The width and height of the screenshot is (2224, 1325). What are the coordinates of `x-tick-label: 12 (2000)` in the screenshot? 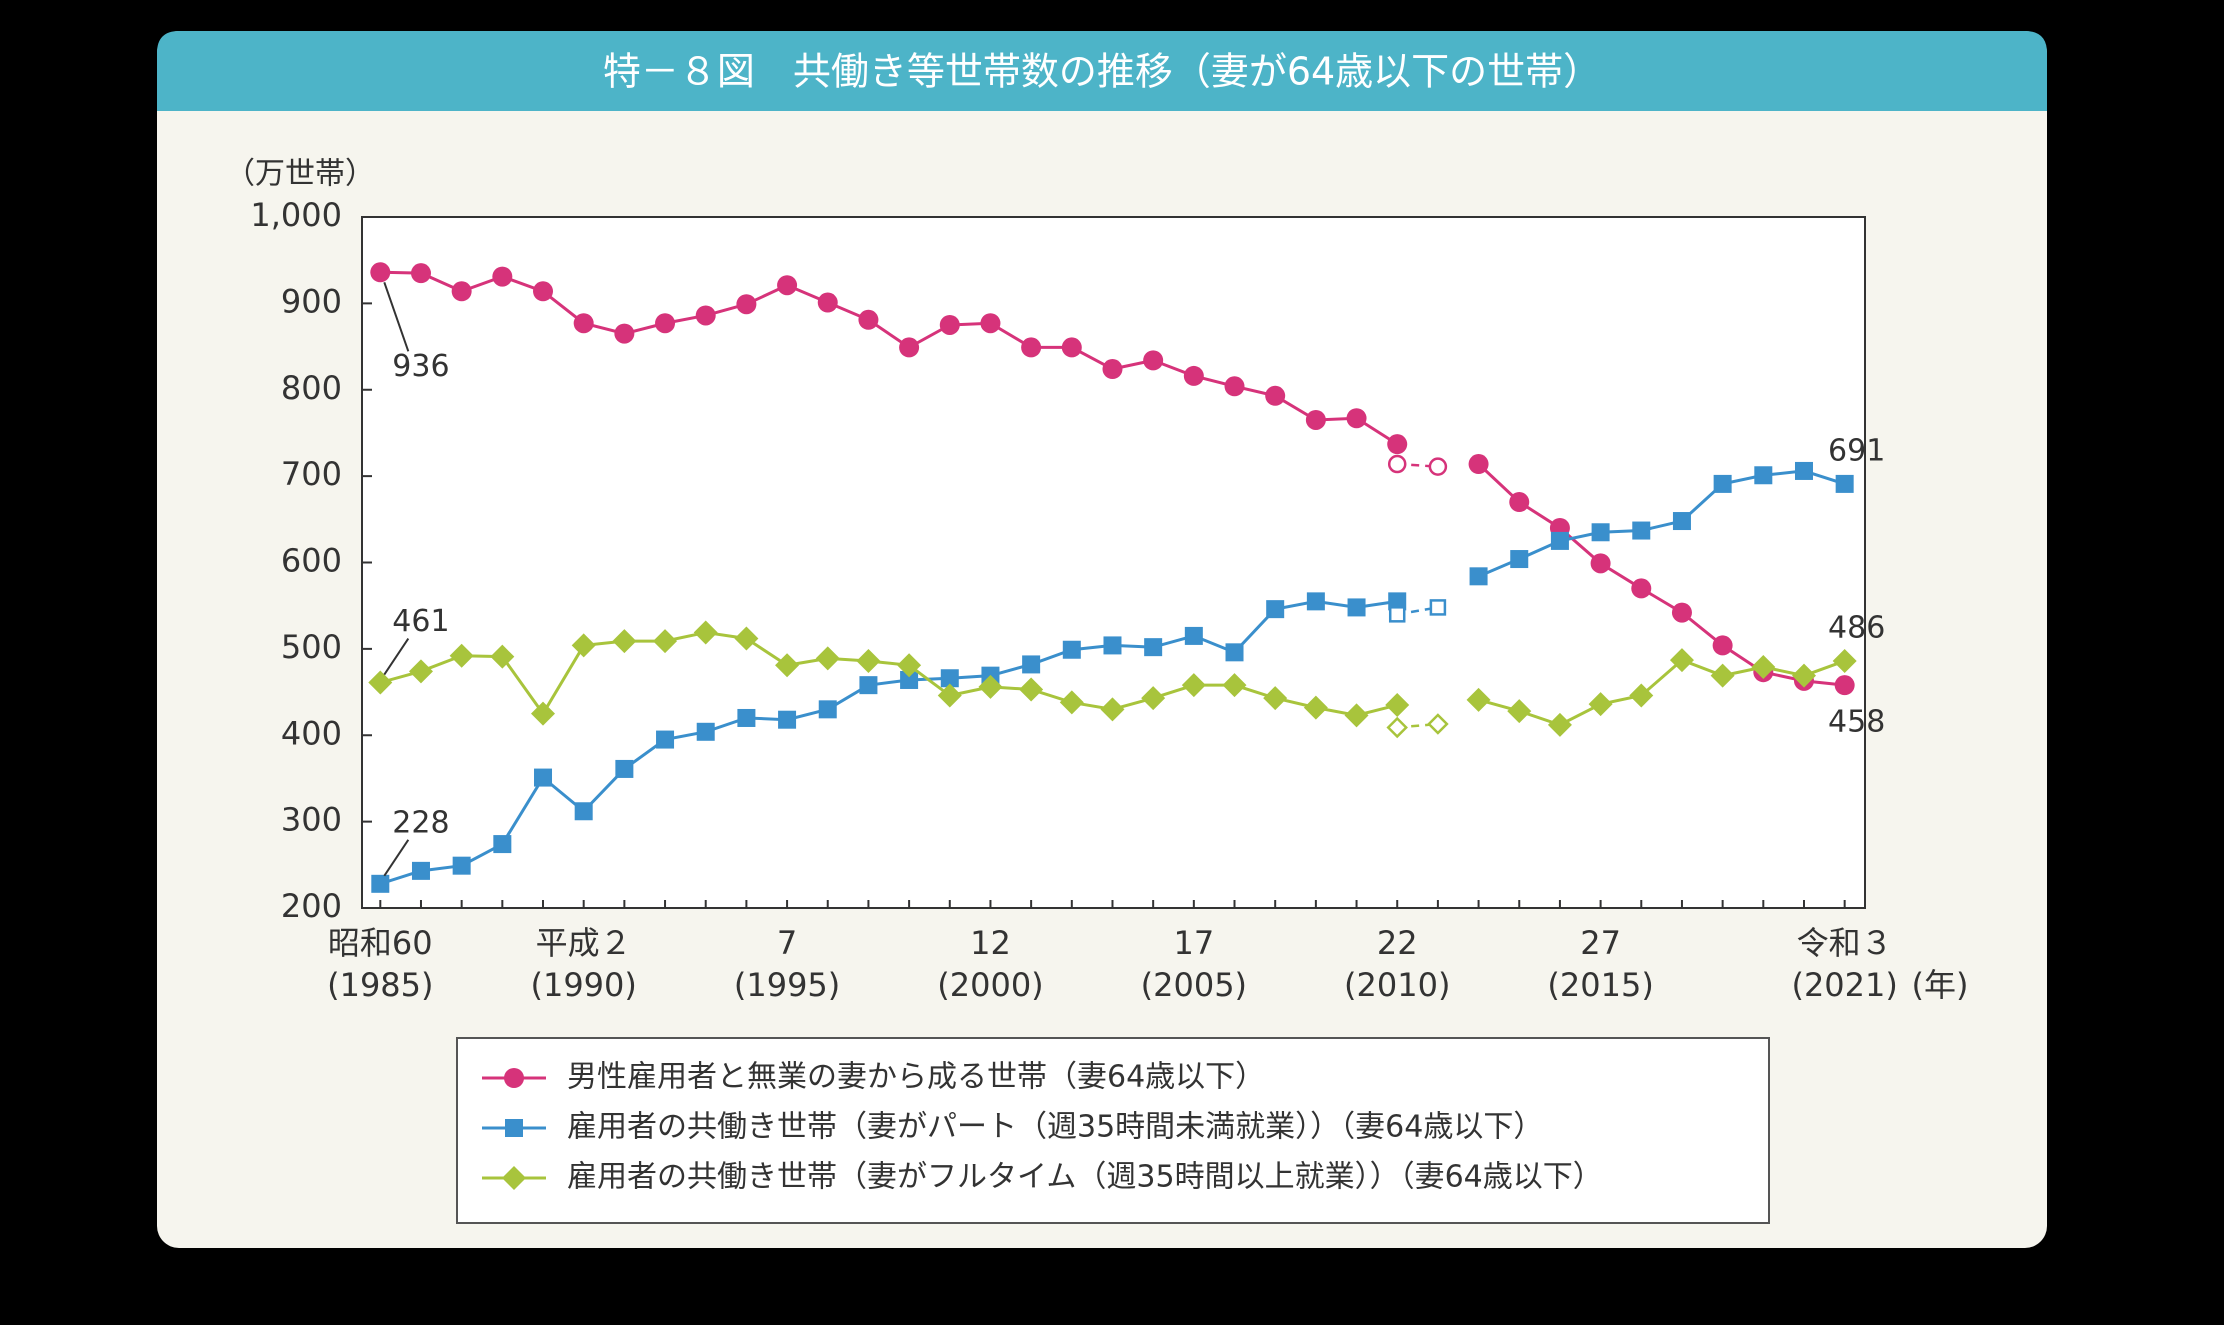 It's located at (990, 964).